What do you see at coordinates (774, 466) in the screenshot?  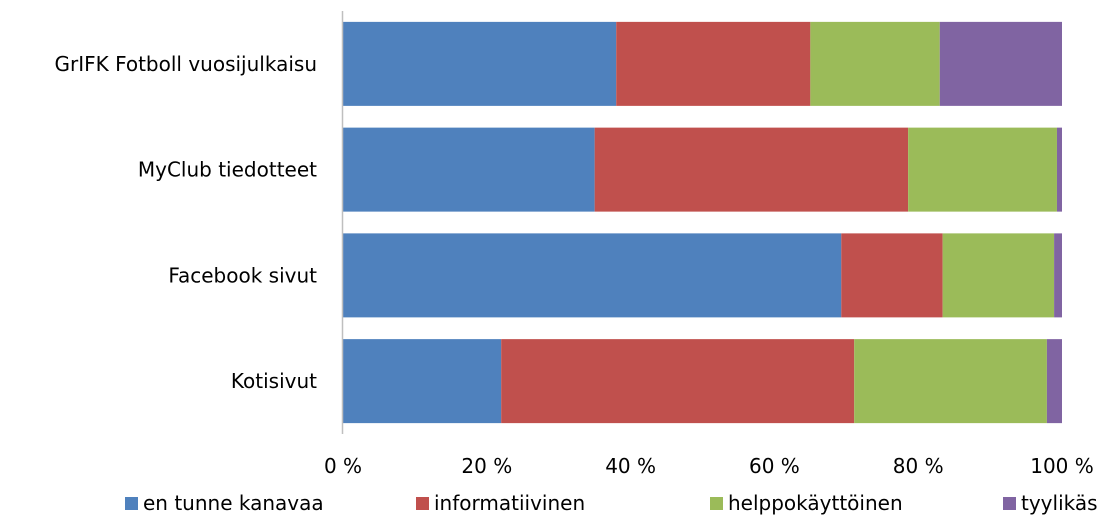 I see `x-tick-label: 60 %` at bounding box center [774, 466].